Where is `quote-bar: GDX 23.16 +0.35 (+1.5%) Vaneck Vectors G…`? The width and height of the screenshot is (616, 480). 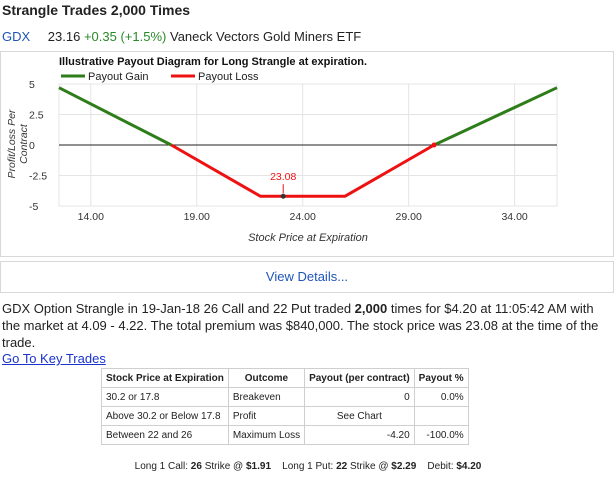 quote-bar: GDX 23.16 +0.35 (+1.5%) Vaneck Vectors G… is located at coordinates (181, 36).